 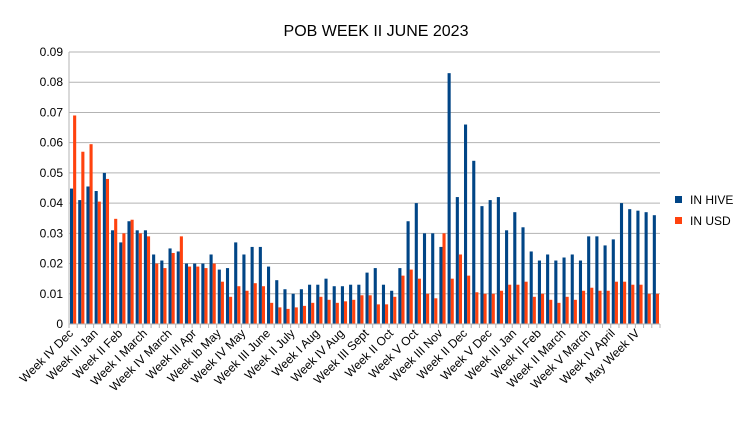 What do you see at coordinates (678, 220) in the screenshot?
I see `legend-swatch` at bounding box center [678, 220].